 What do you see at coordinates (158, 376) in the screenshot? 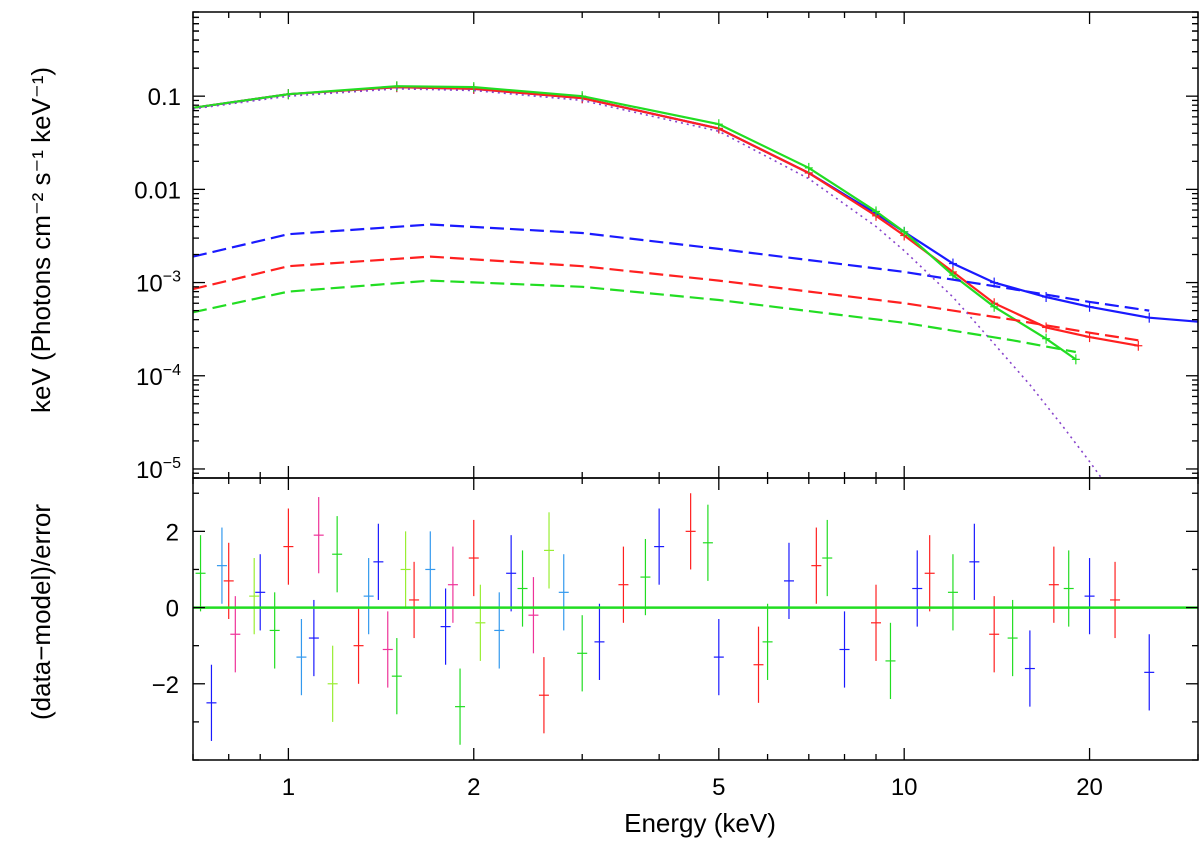
I see `spectrum-y-tick-label: 10⁻⁴` at bounding box center [158, 376].